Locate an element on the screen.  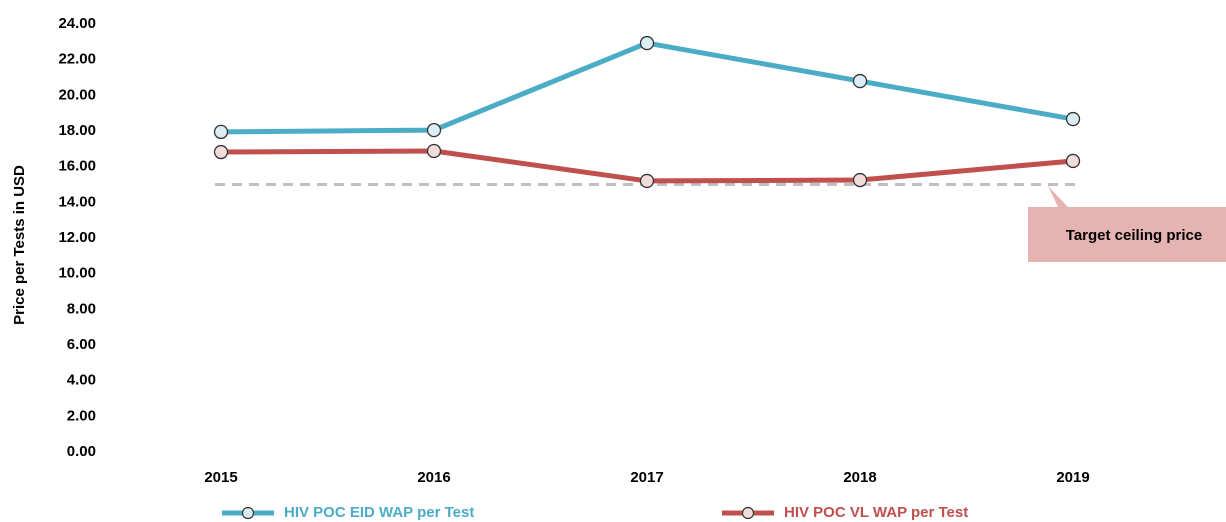
series-line is located at coordinates (647, 87).